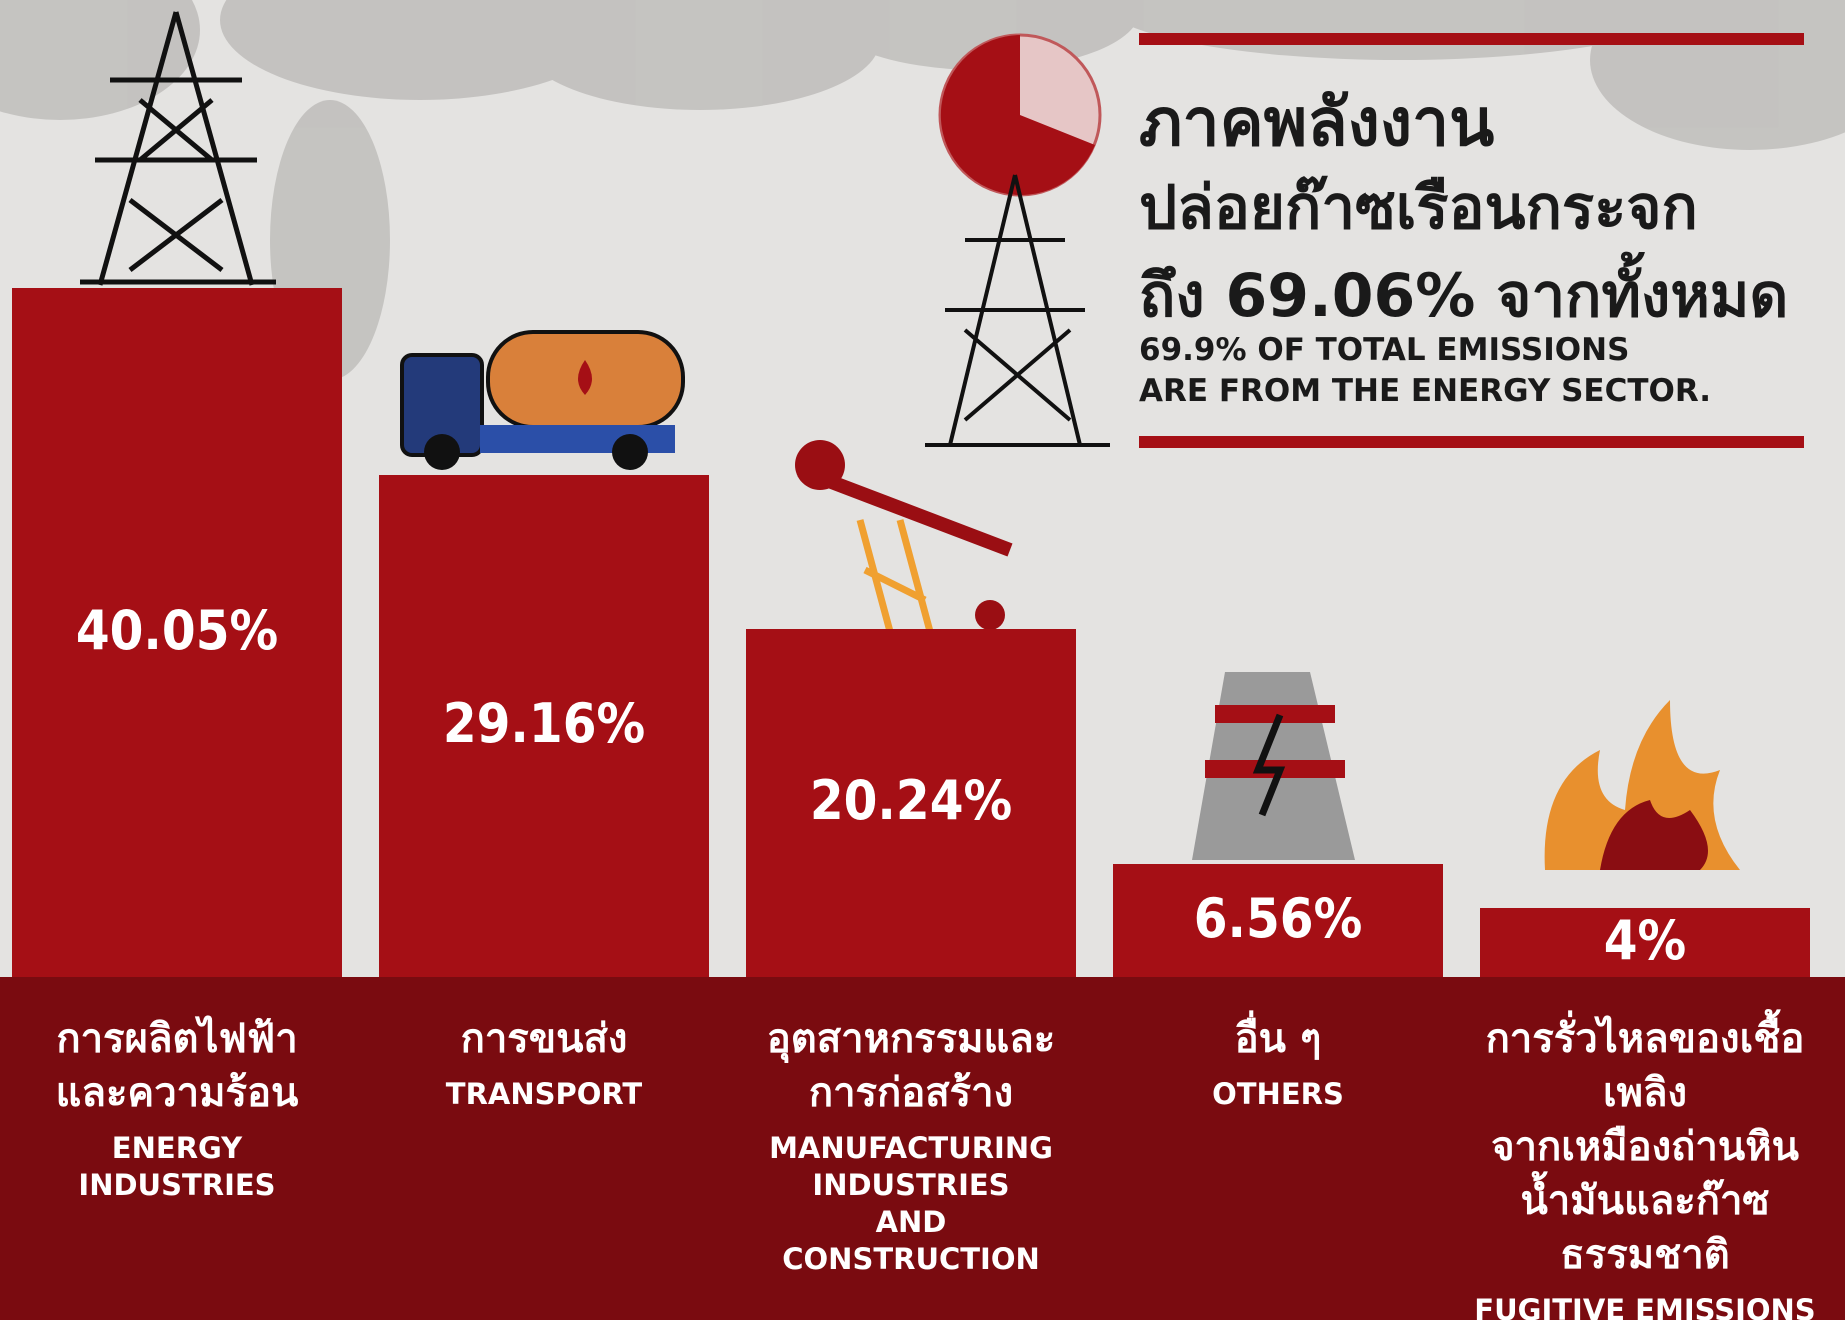 The width and height of the screenshot is (1845, 1320). I want to click on category-th: และความร้อน, so click(177, 1093).